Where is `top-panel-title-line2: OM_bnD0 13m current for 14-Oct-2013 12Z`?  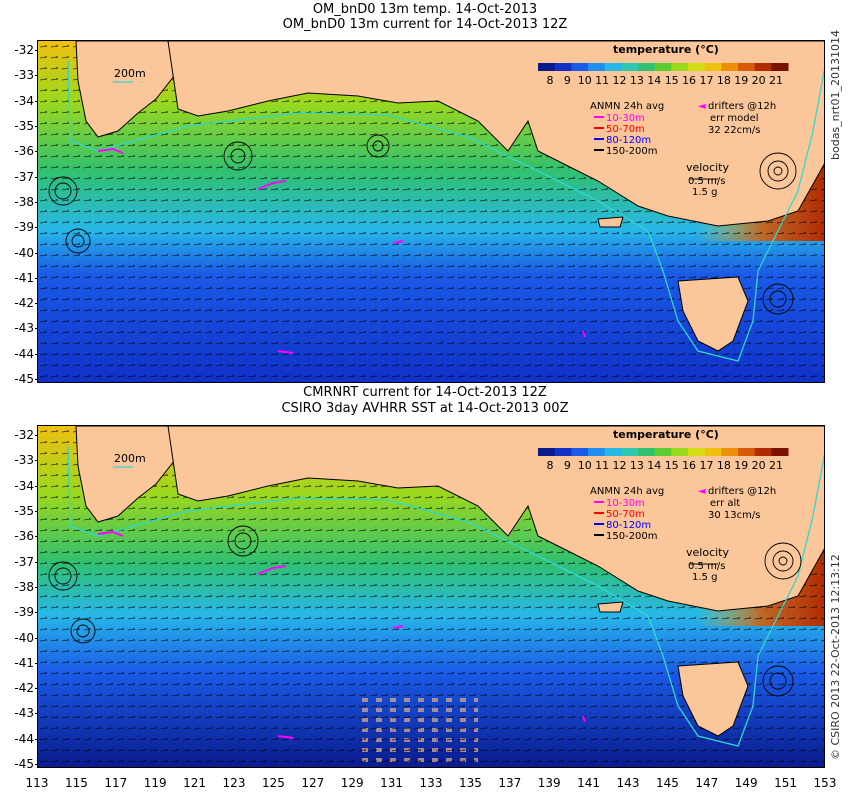
top-panel-title-line2: OM_bnD0 13m current for 14-Oct-2013 12Z is located at coordinates (425, 24).